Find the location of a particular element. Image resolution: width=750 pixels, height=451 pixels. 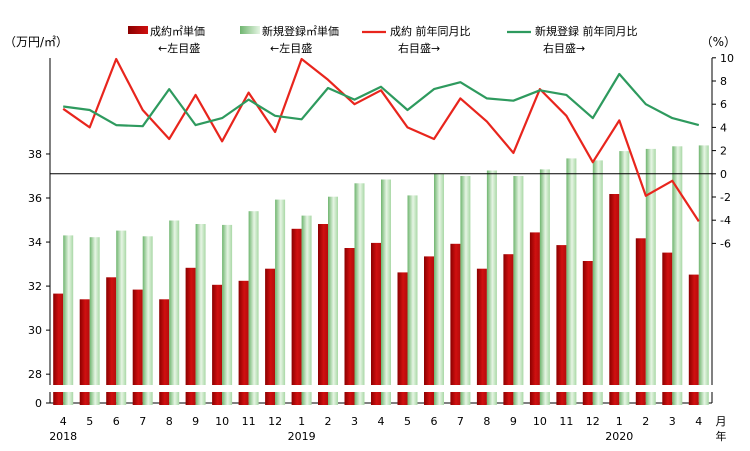

left-tick-label: 36 is located at coordinates (35, 198).